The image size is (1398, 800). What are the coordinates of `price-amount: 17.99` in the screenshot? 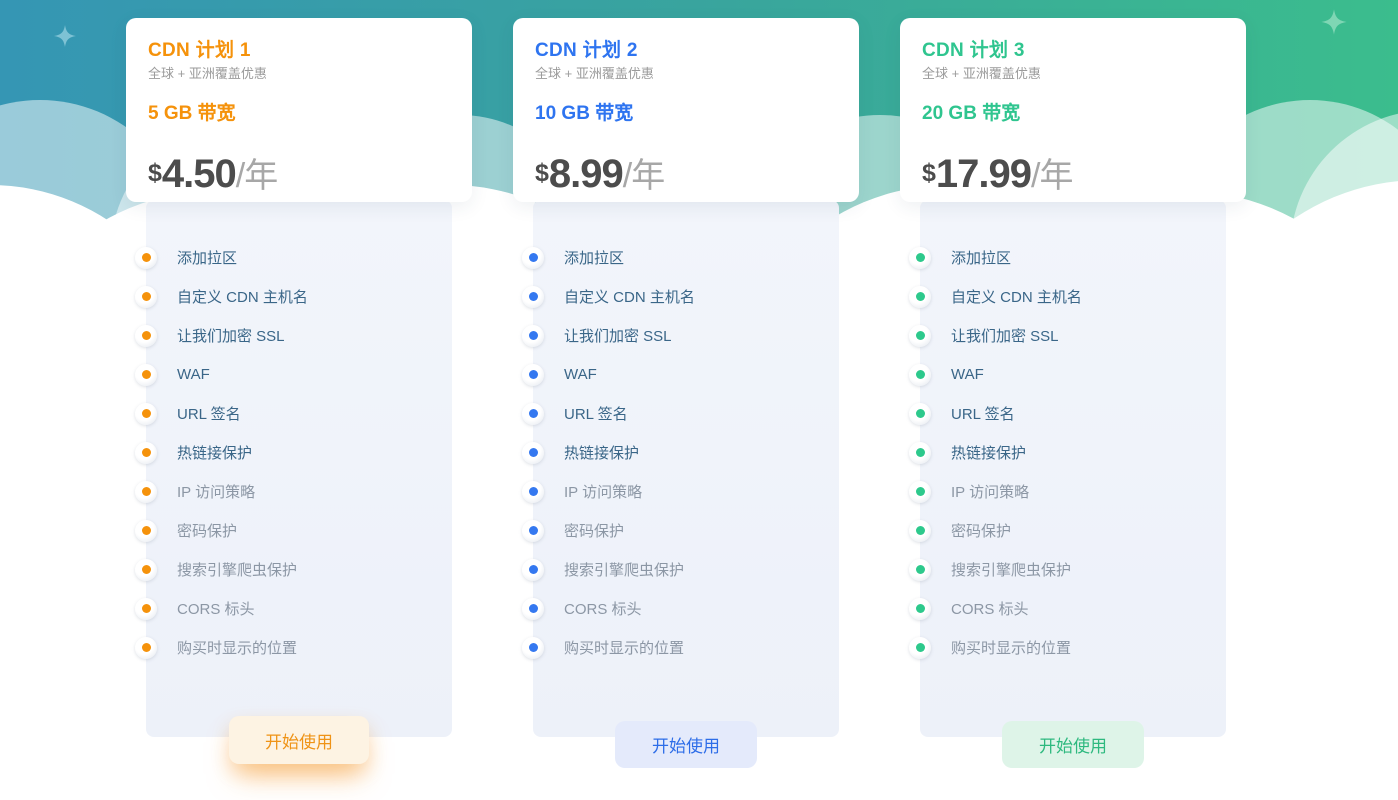 It's located at (983, 174).